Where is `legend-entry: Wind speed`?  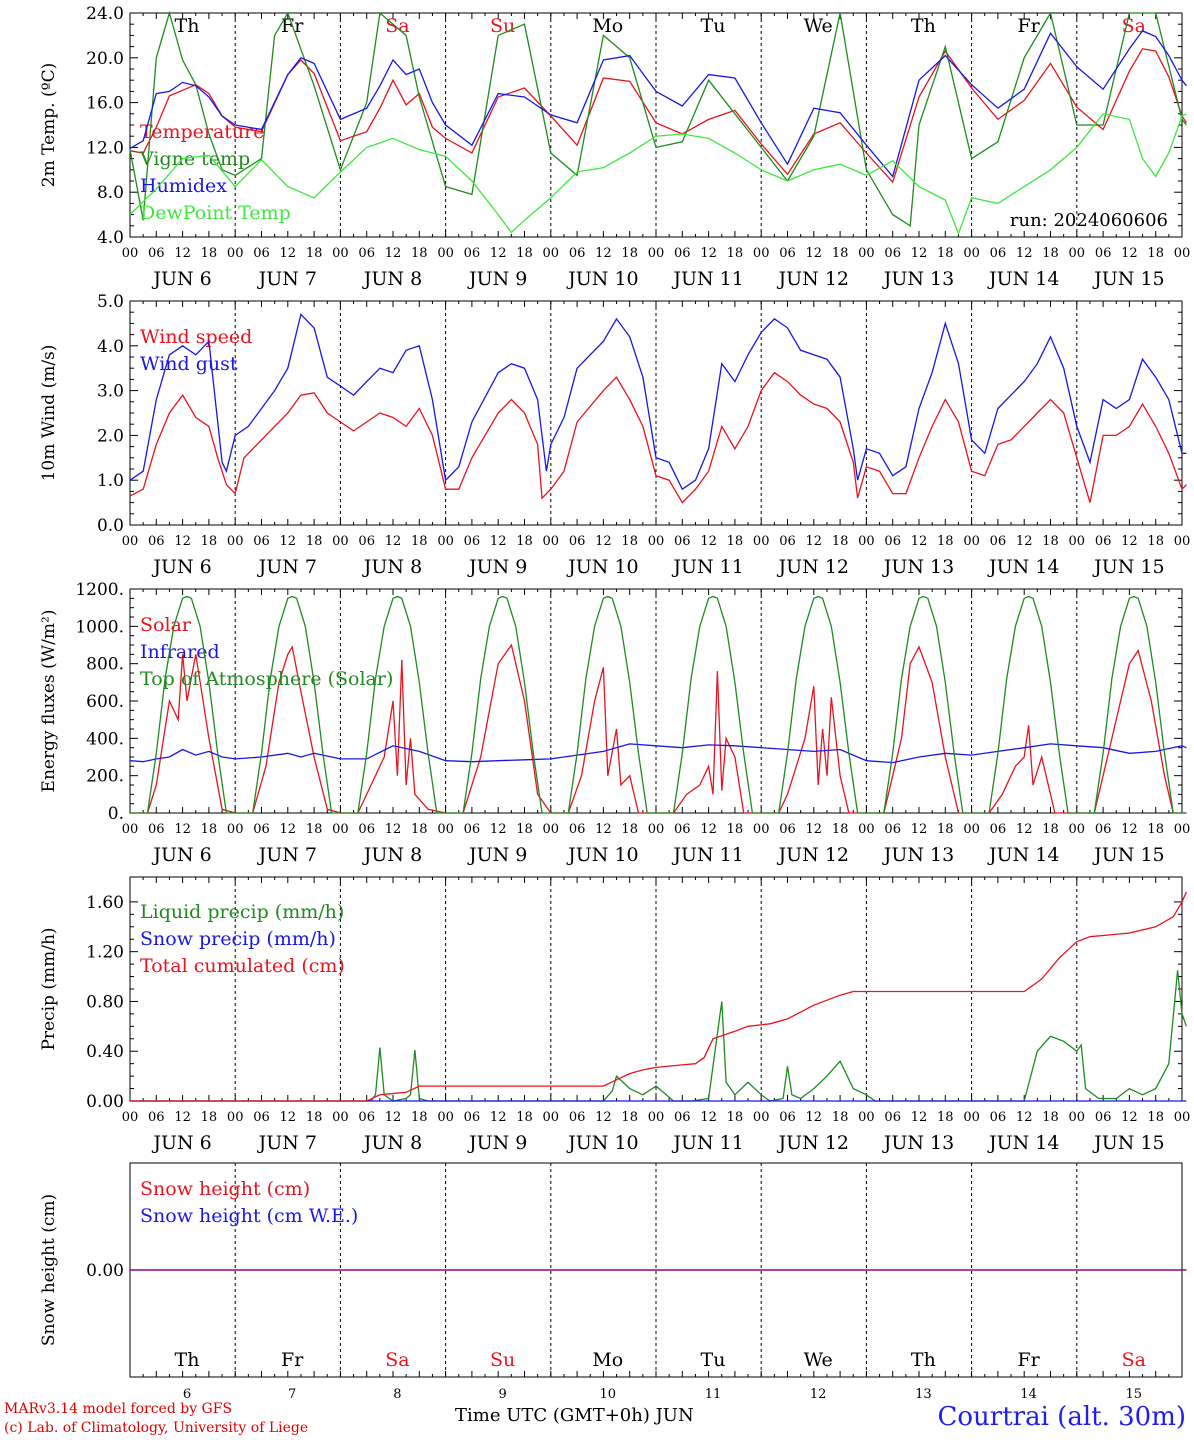 legend-entry: Wind speed is located at coordinates (196, 337).